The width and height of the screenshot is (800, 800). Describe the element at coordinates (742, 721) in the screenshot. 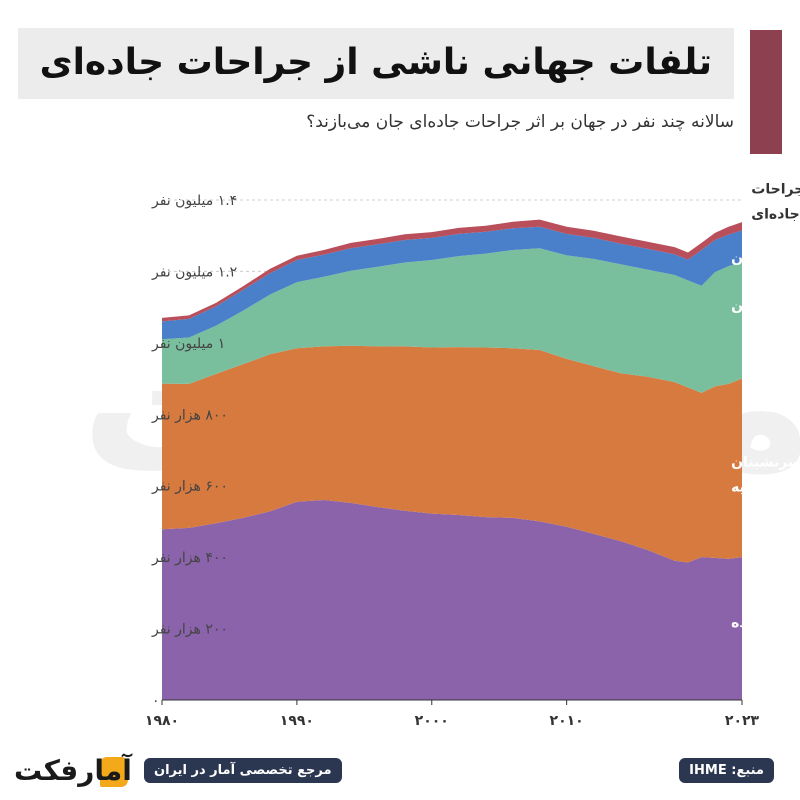

I see `x-tick-label: ۲۰۲۳` at that location.